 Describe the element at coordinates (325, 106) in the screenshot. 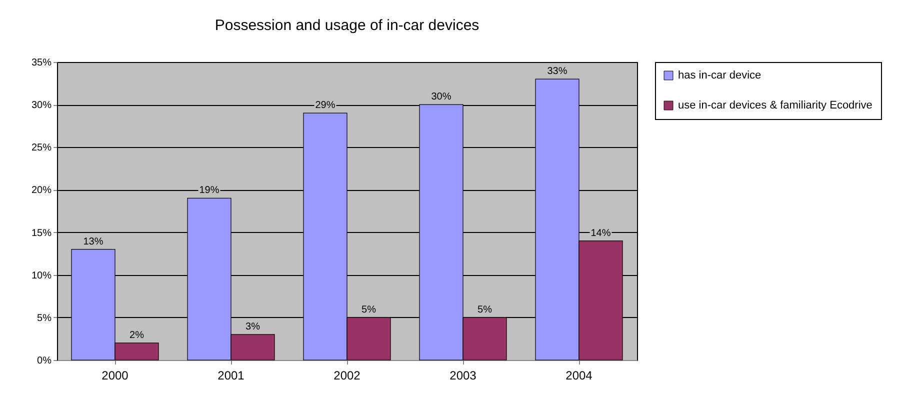

I see `data-label: 29%` at that location.